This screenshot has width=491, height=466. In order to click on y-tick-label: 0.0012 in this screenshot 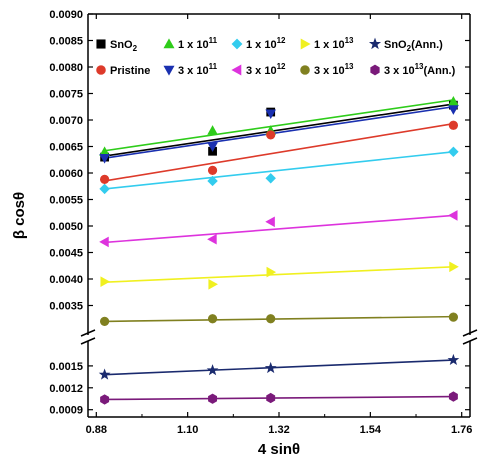, I will do `click(66, 389)`.